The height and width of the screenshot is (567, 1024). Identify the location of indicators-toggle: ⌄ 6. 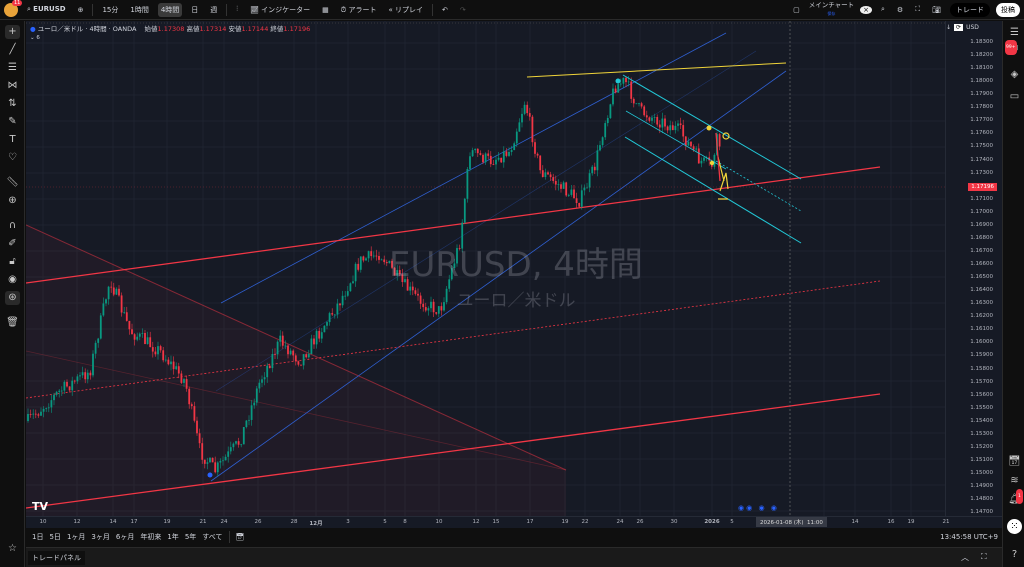
(35, 38).